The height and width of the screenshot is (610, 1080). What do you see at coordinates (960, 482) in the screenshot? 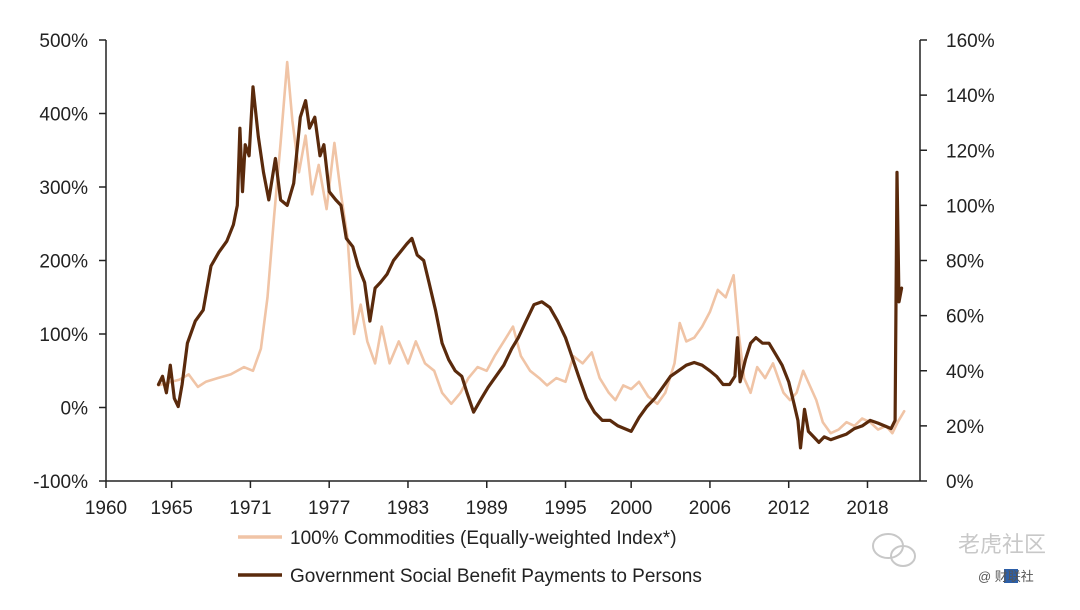
I see `y-right-tick-label: 0%` at bounding box center [960, 482].